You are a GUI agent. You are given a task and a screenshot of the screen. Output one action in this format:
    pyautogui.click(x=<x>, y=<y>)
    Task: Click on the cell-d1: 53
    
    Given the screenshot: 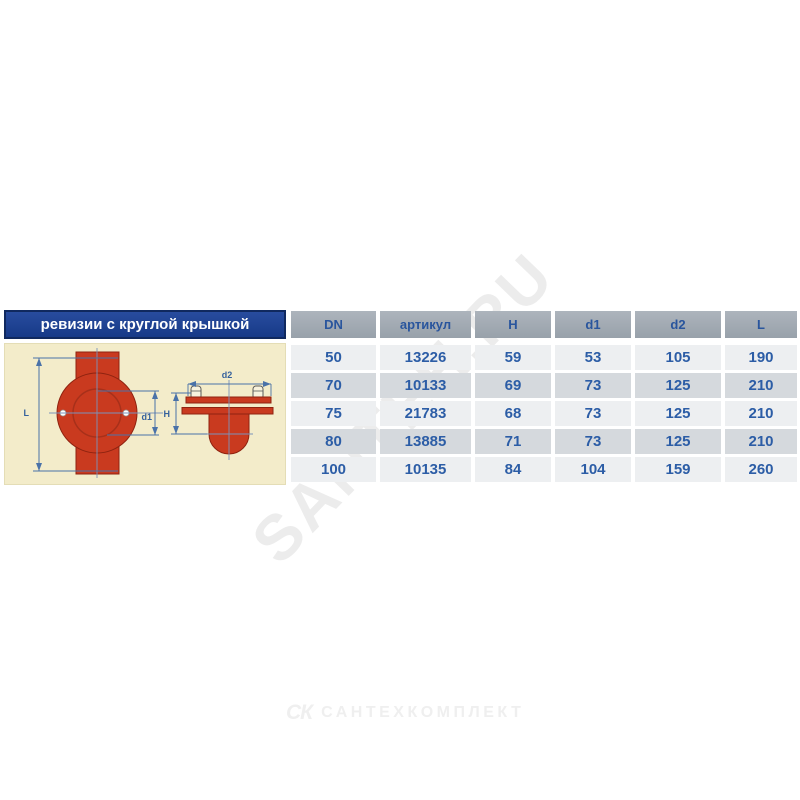 What is the action you would take?
    pyautogui.click(x=593, y=357)
    